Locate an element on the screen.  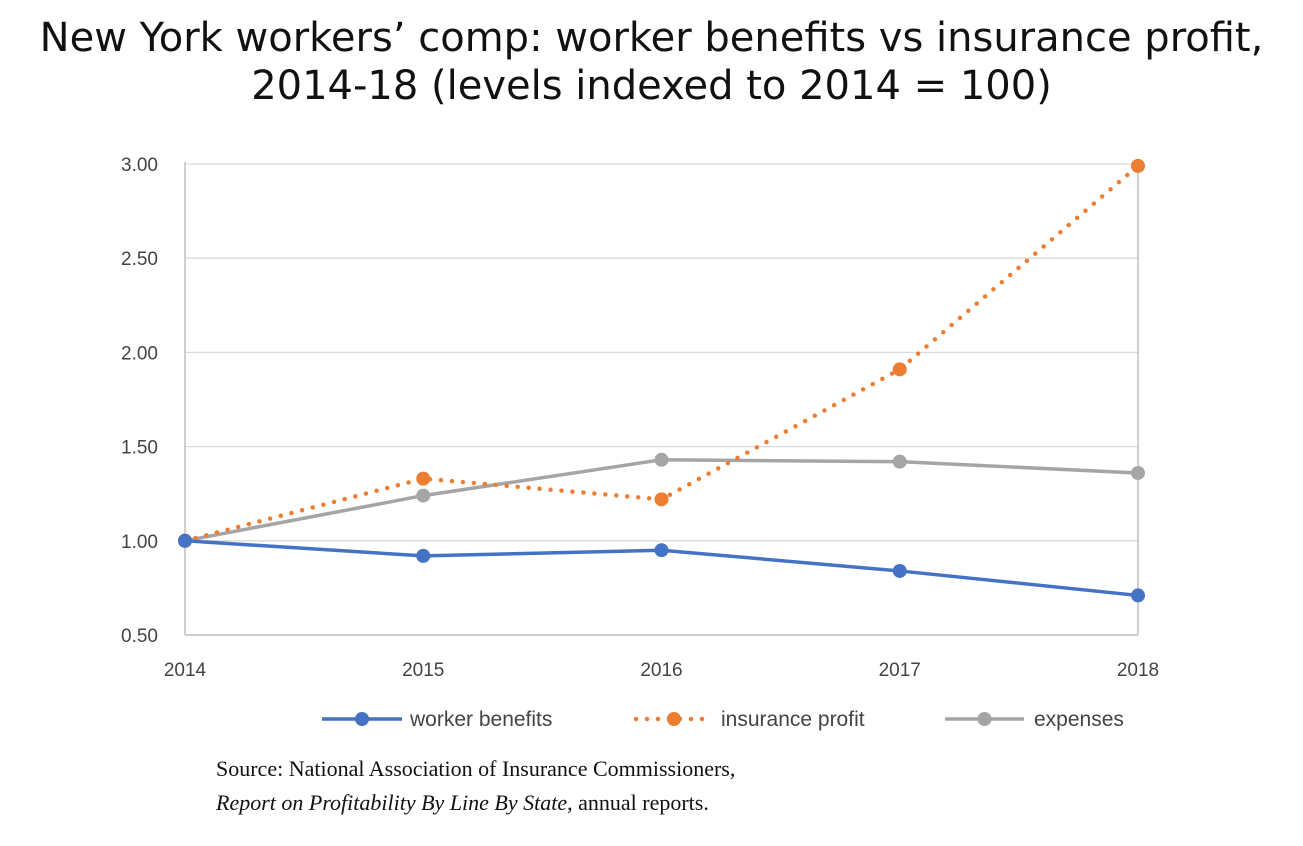
point-insurance-profit-2018 is located at coordinates (1138, 165).